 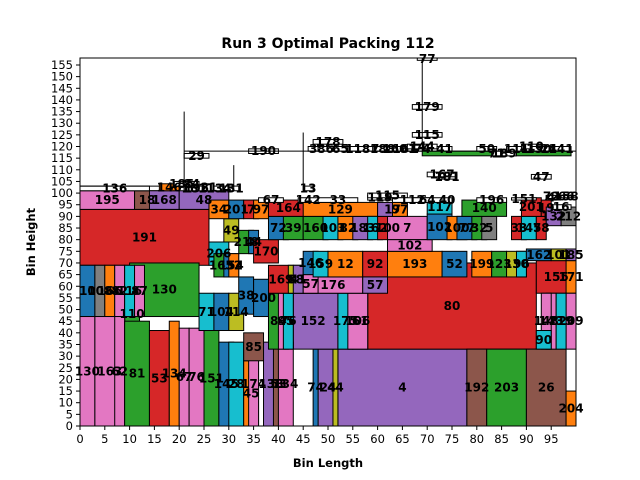 I want to click on item-label-88: 88, so click(x=295, y=279).